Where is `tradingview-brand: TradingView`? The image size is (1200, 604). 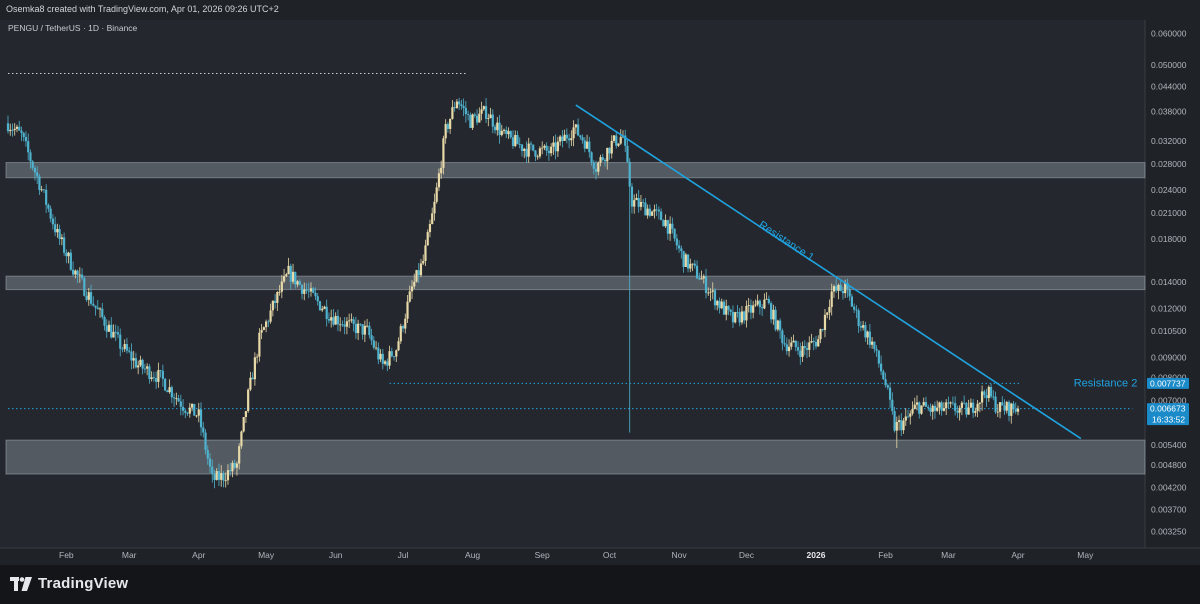 tradingview-brand: TradingView is located at coordinates (69, 583).